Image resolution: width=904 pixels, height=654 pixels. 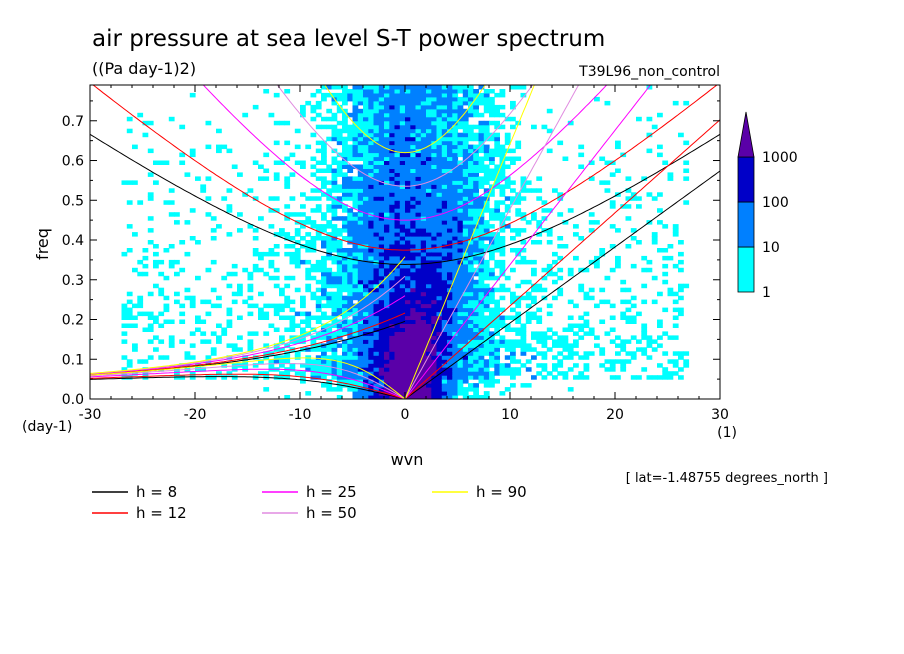 What do you see at coordinates (727, 478) in the screenshot?
I see `latitude-note: [ lat=-1.48755 degrees_north ]` at bounding box center [727, 478].